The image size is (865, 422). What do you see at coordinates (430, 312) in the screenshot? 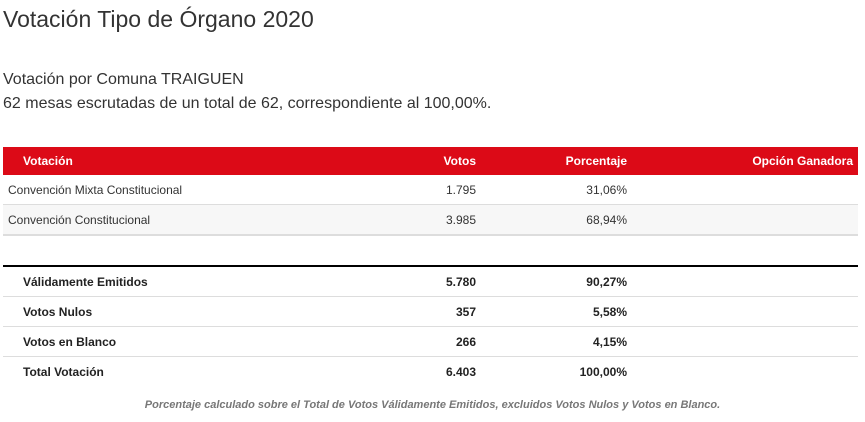
I see `totals-row: Votos Nulos 357 5,58%` at bounding box center [430, 312].